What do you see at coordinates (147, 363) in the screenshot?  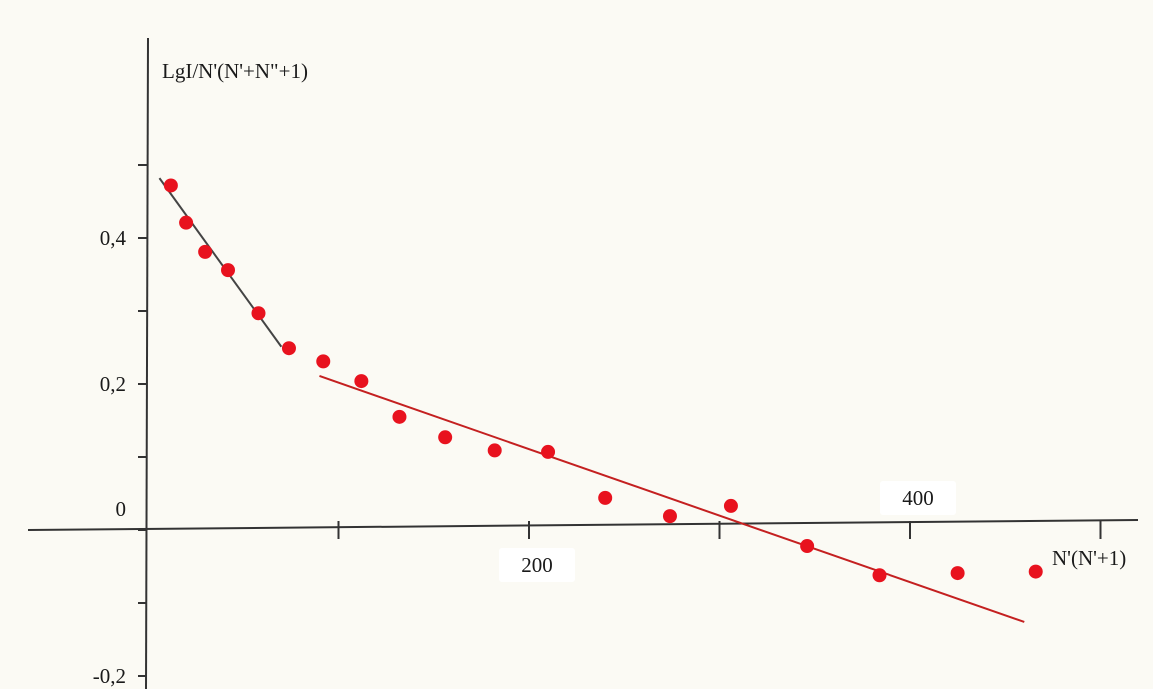 I see `y-axis-line` at bounding box center [147, 363].